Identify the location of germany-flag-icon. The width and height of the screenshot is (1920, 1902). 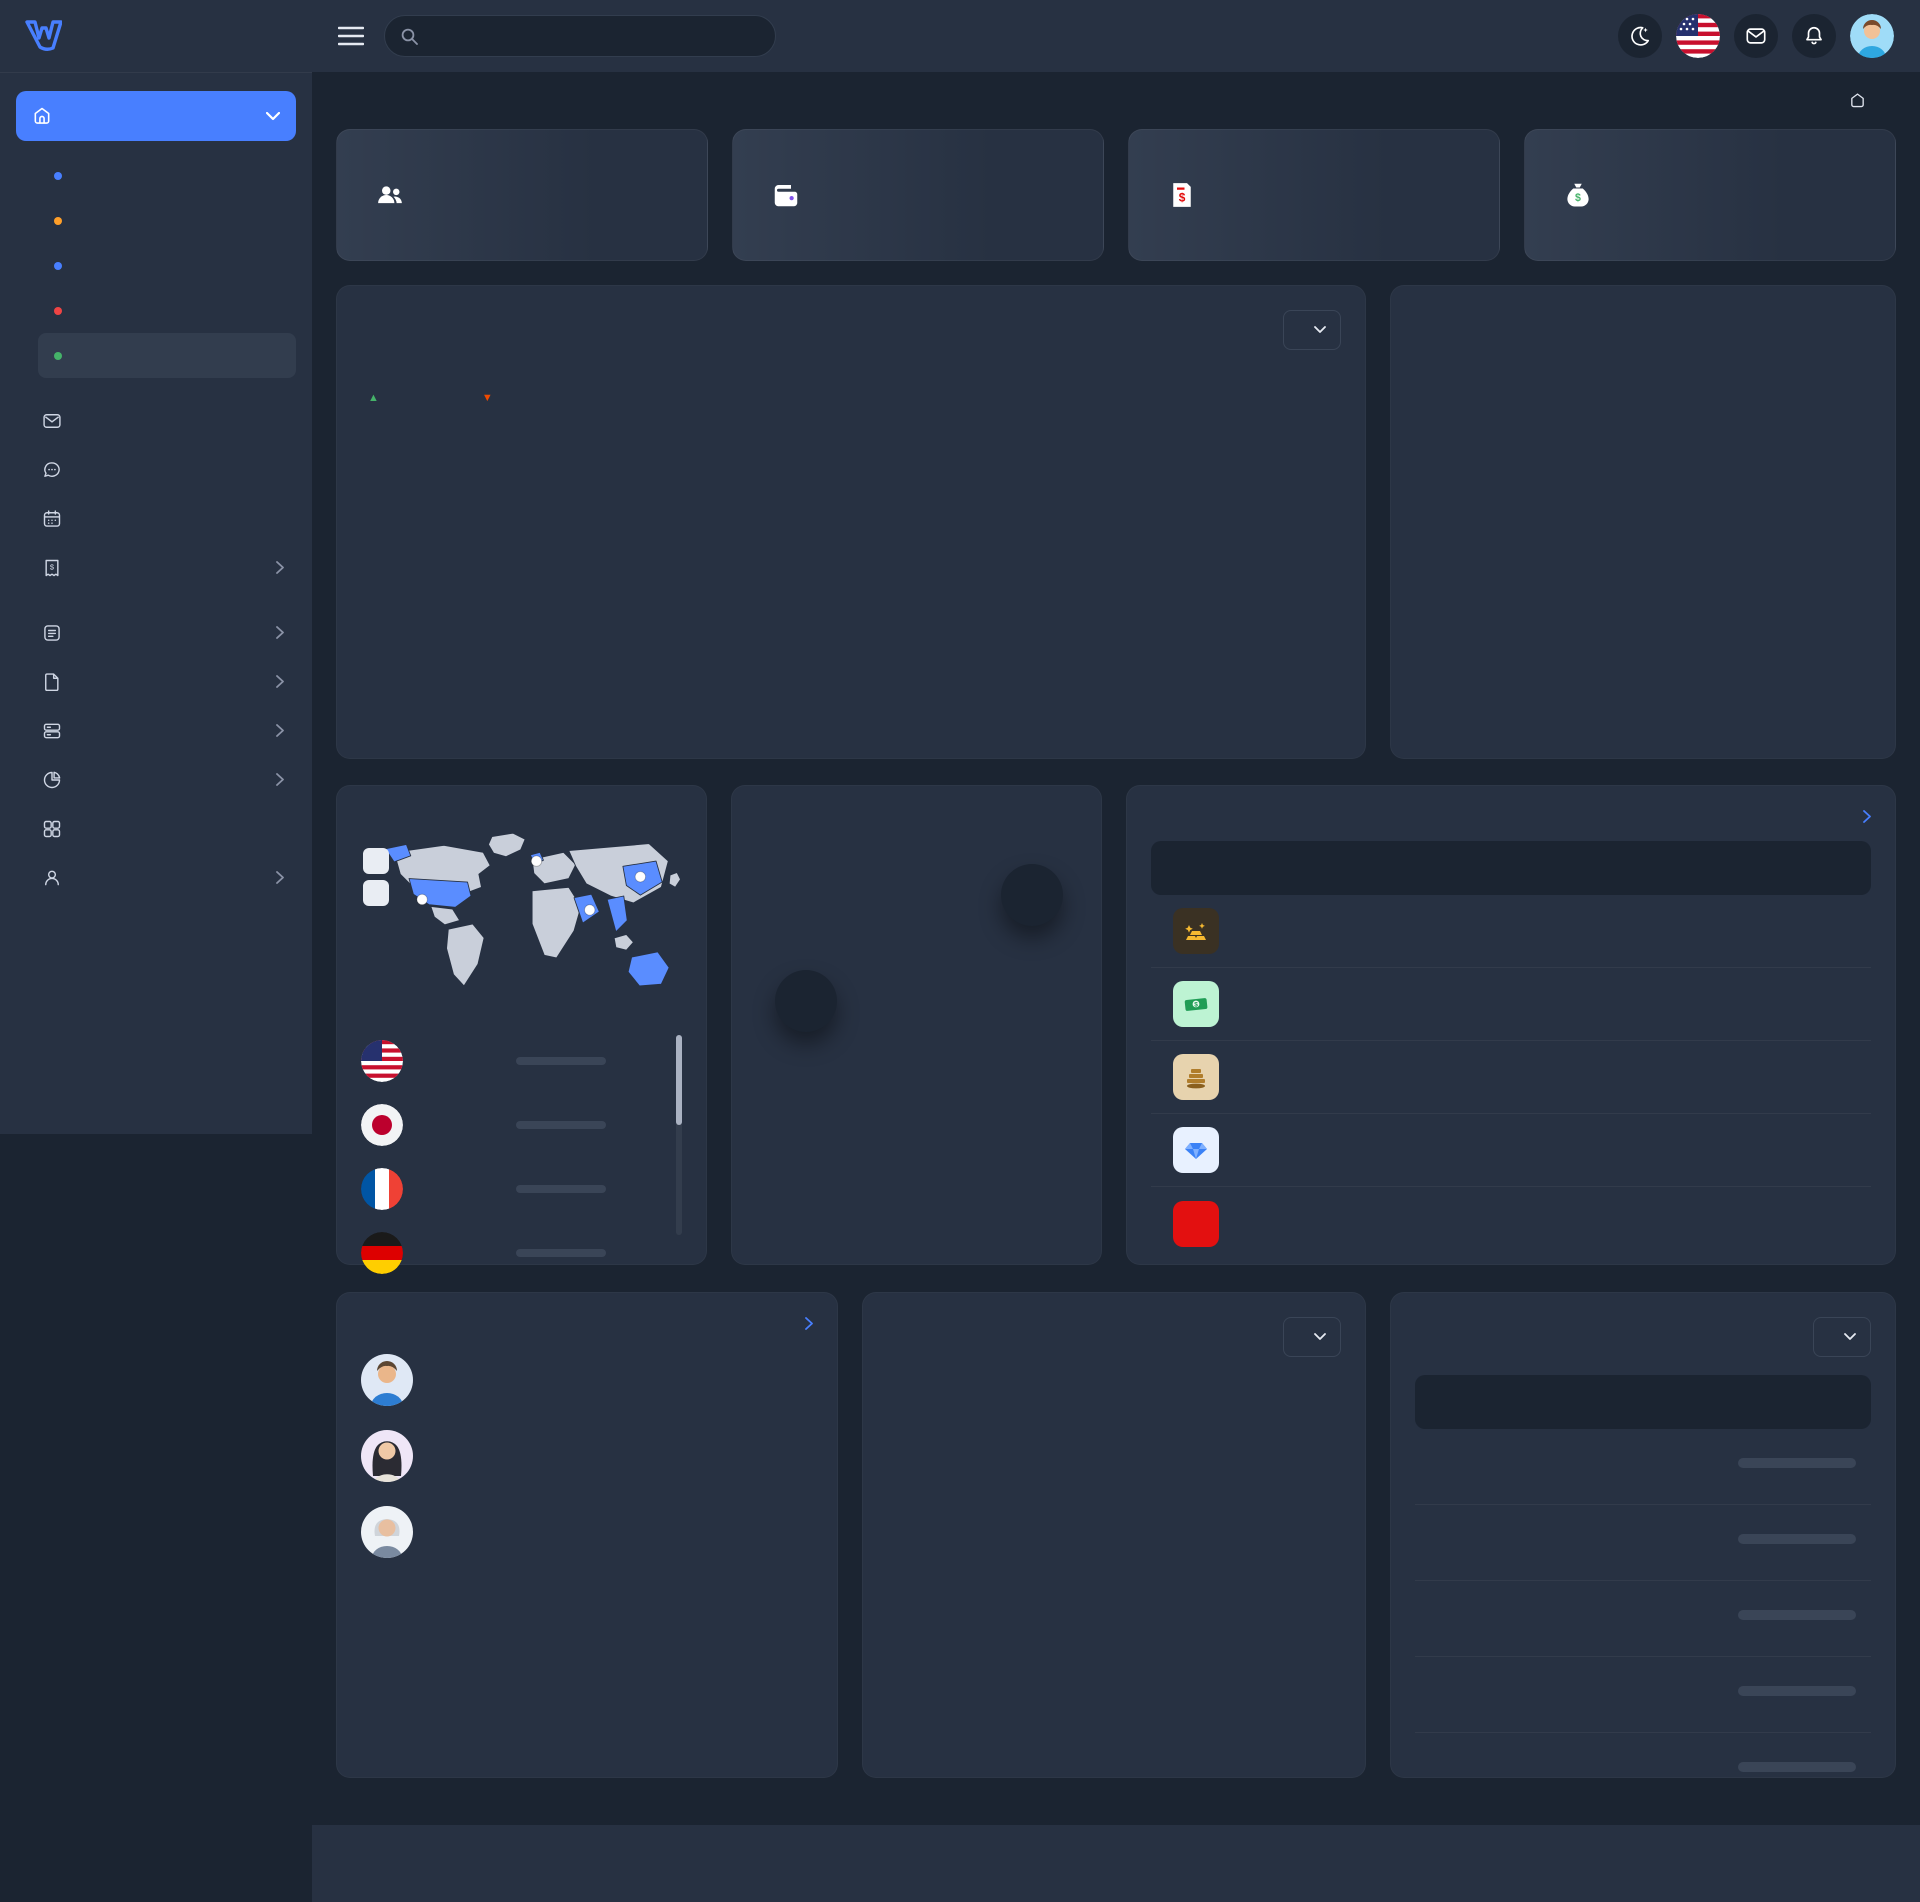
(382, 1253).